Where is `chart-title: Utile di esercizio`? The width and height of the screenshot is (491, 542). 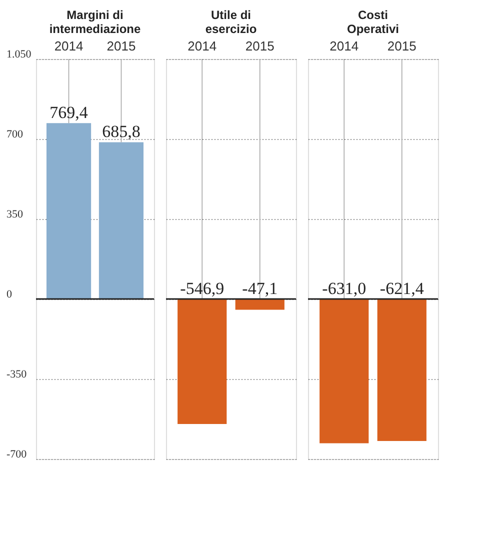
chart-title: Utile di esercizio is located at coordinates (231, 22).